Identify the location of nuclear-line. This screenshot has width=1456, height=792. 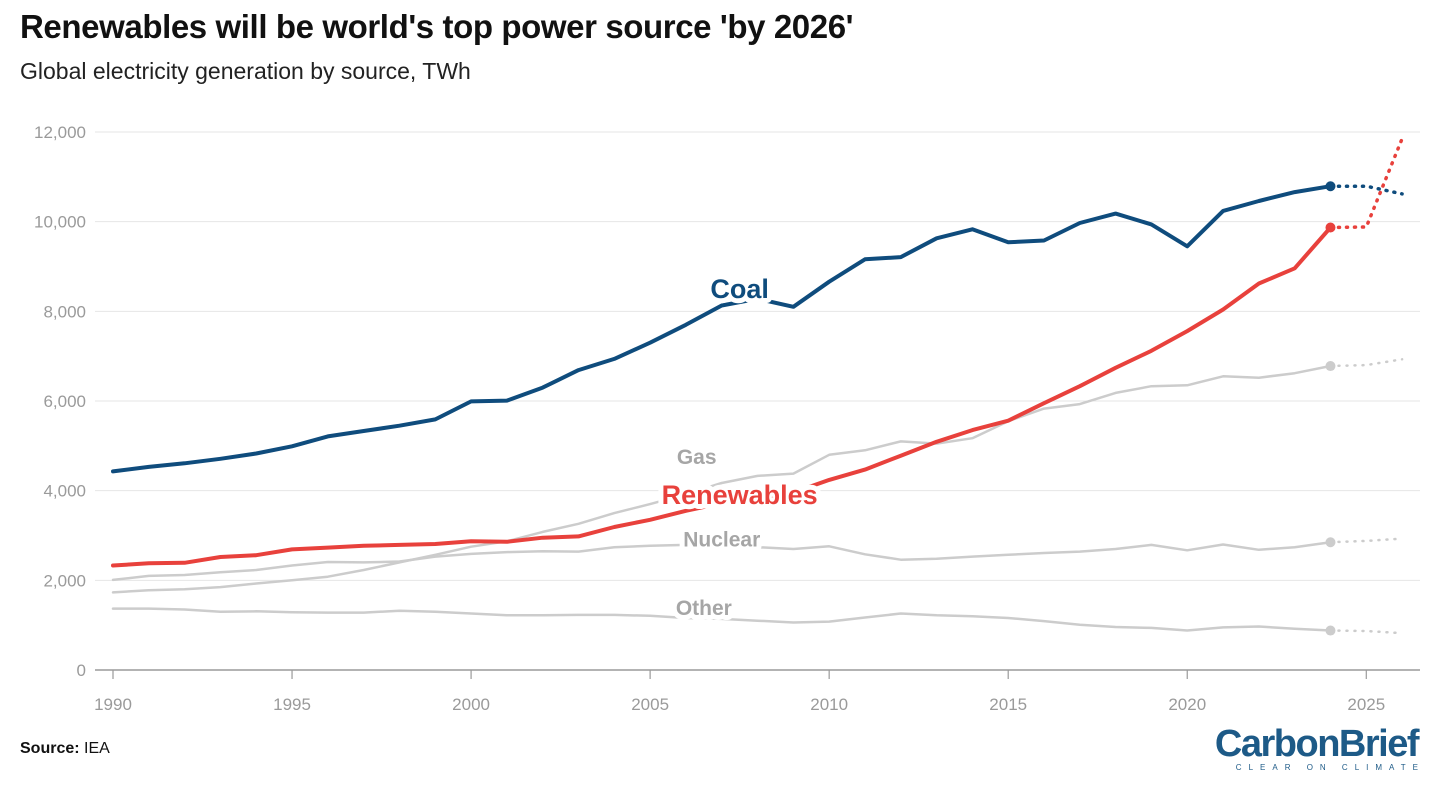
(721, 561).